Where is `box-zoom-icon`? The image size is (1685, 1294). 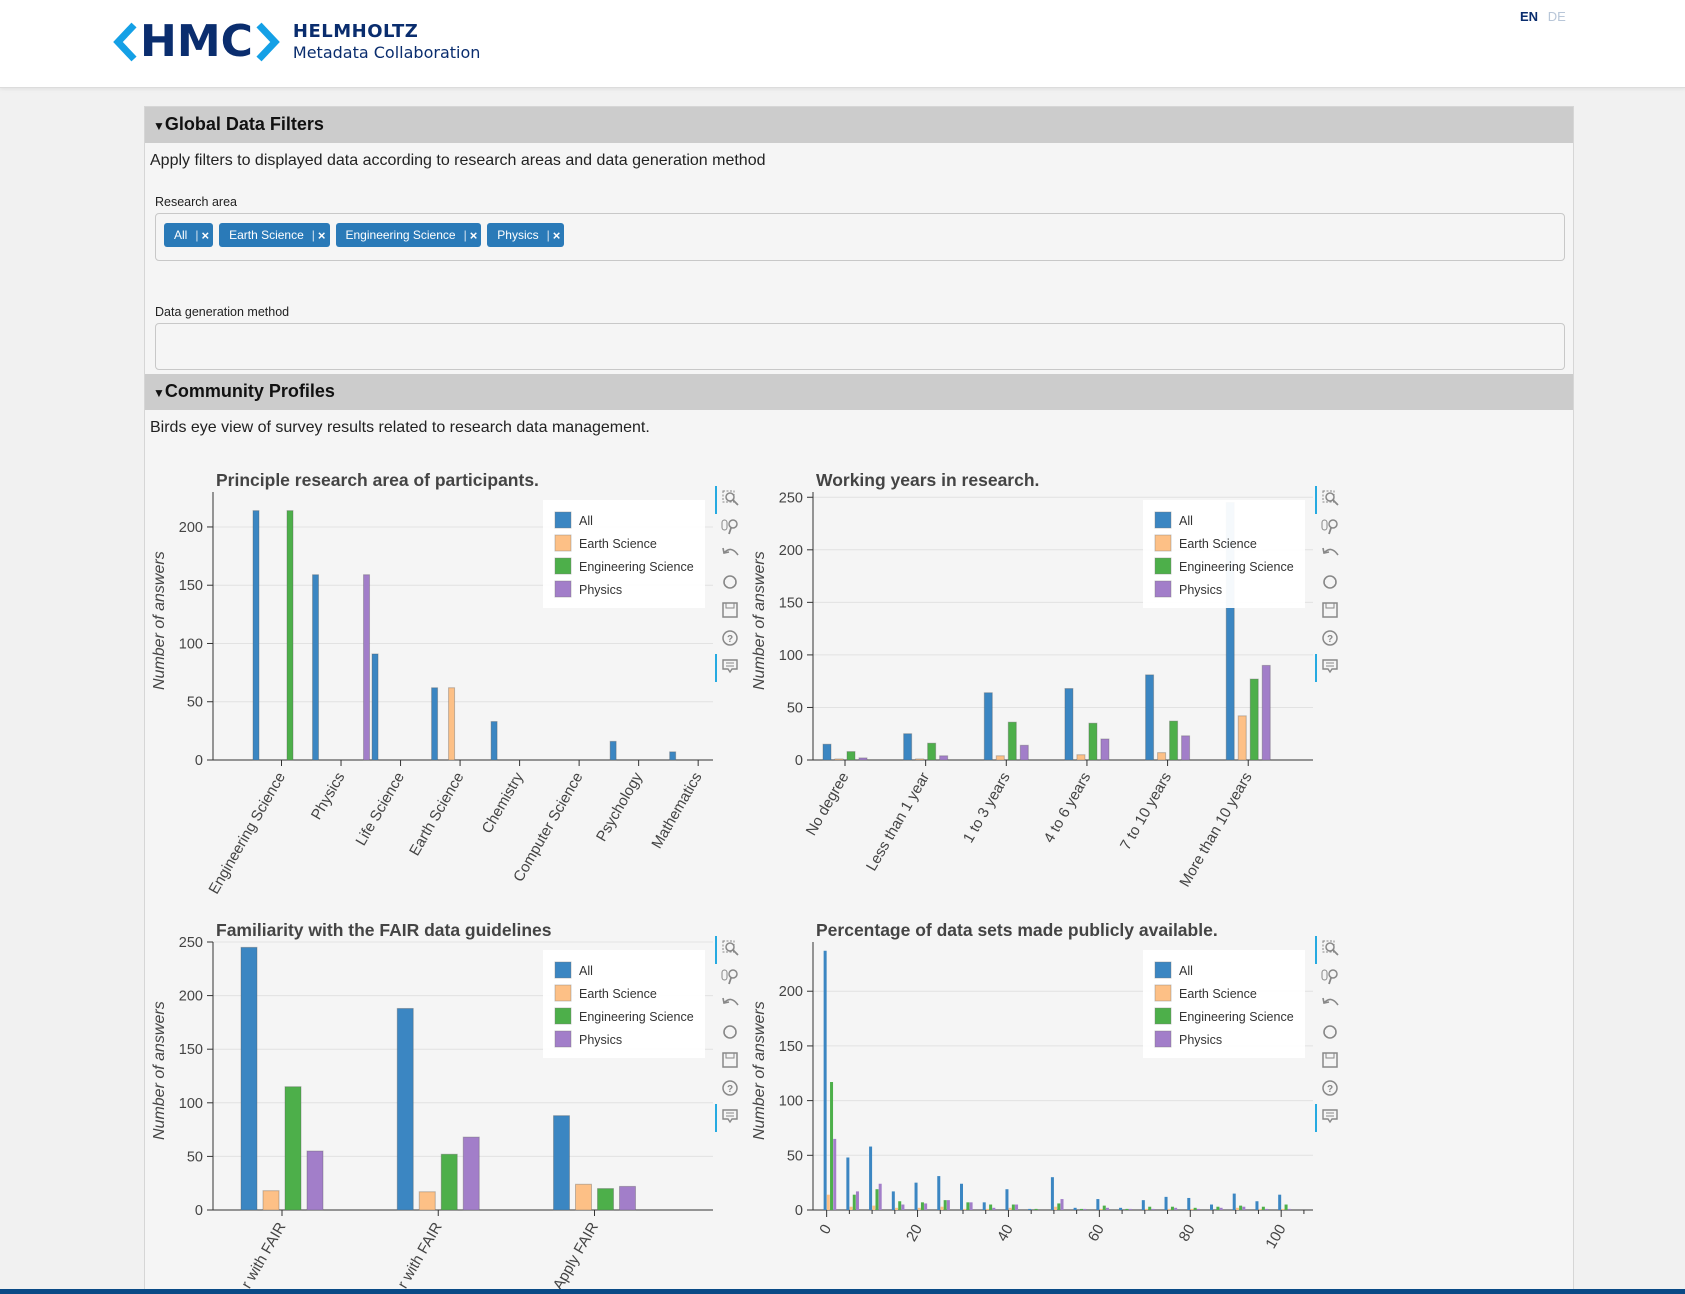 box-zoom-icon is located at coordinates (1330, 948).